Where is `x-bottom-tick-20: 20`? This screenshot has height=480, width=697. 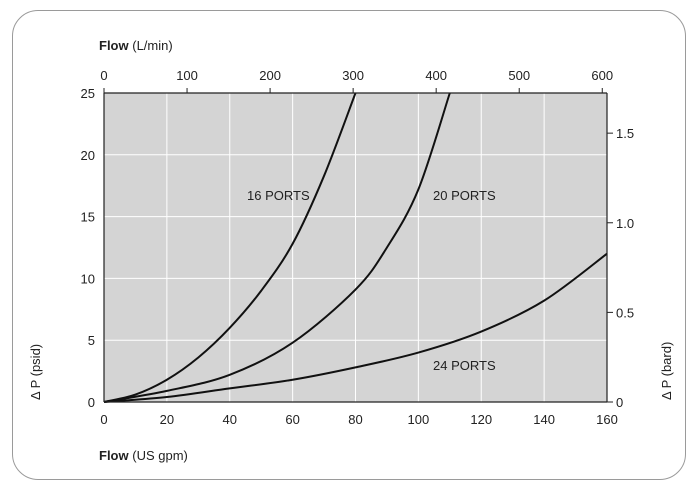 x-bottom-tick-20: 20 is located at coordinates (167, 419).